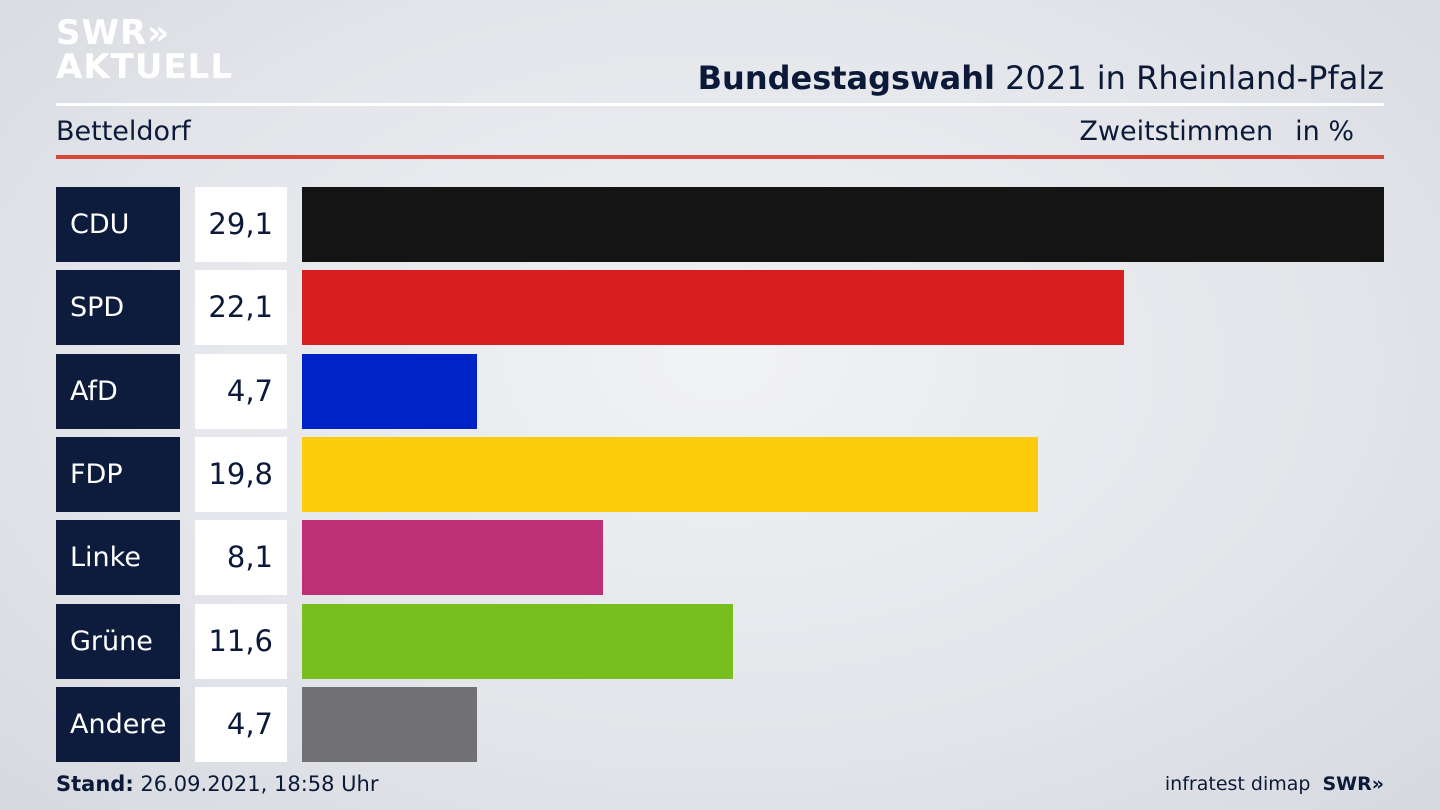 This screenshot has height=810, width=1440. I want to click on page-title: Bundestagswahl 2021 in Rheinland-Pfalz, so click(1041, 78).